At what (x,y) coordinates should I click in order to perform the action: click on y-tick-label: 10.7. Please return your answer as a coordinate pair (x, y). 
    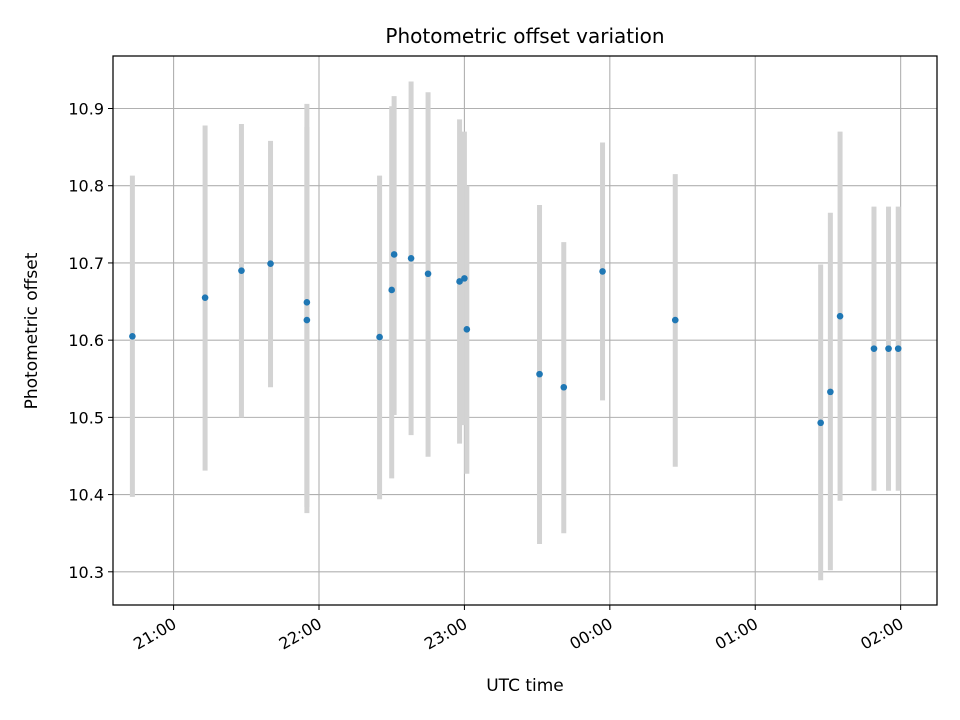
    Looking at the image, I should click on (86, 263).